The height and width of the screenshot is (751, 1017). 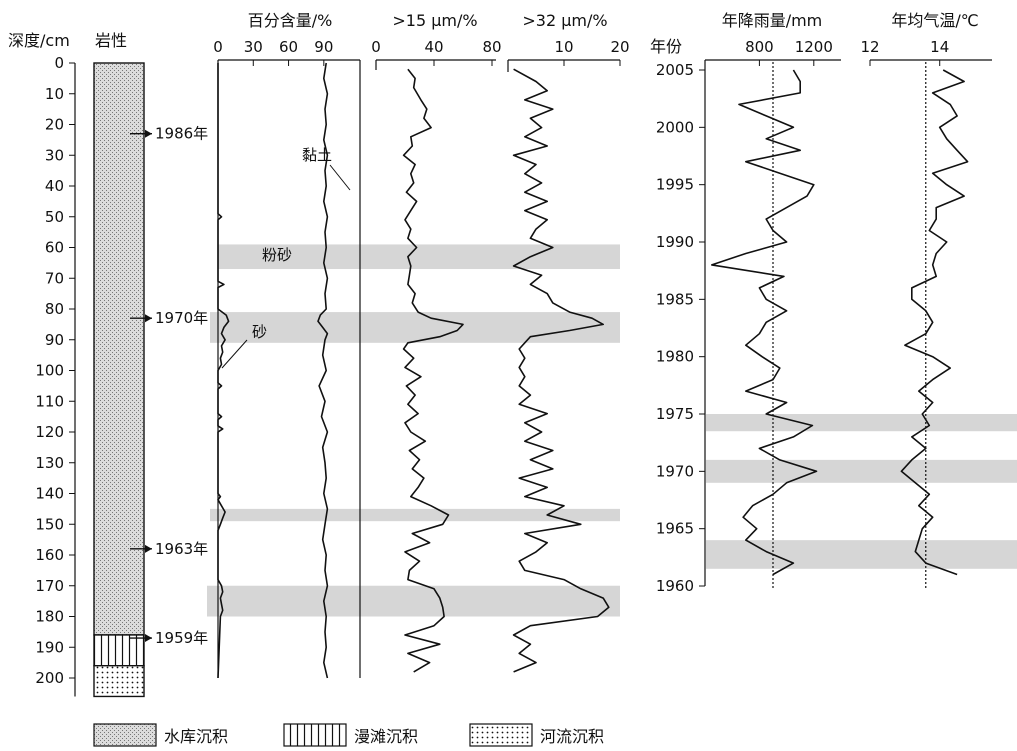 What do you see at coordinates (772, 20) in the screenshot?
I see `panel-title: 年降雨量/mm` at bounding box center [772, 20].